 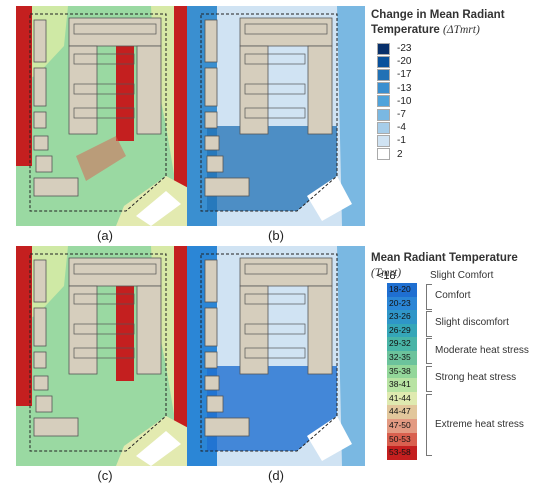 I want to click on bracket-strong, so click(x=429, y=379).